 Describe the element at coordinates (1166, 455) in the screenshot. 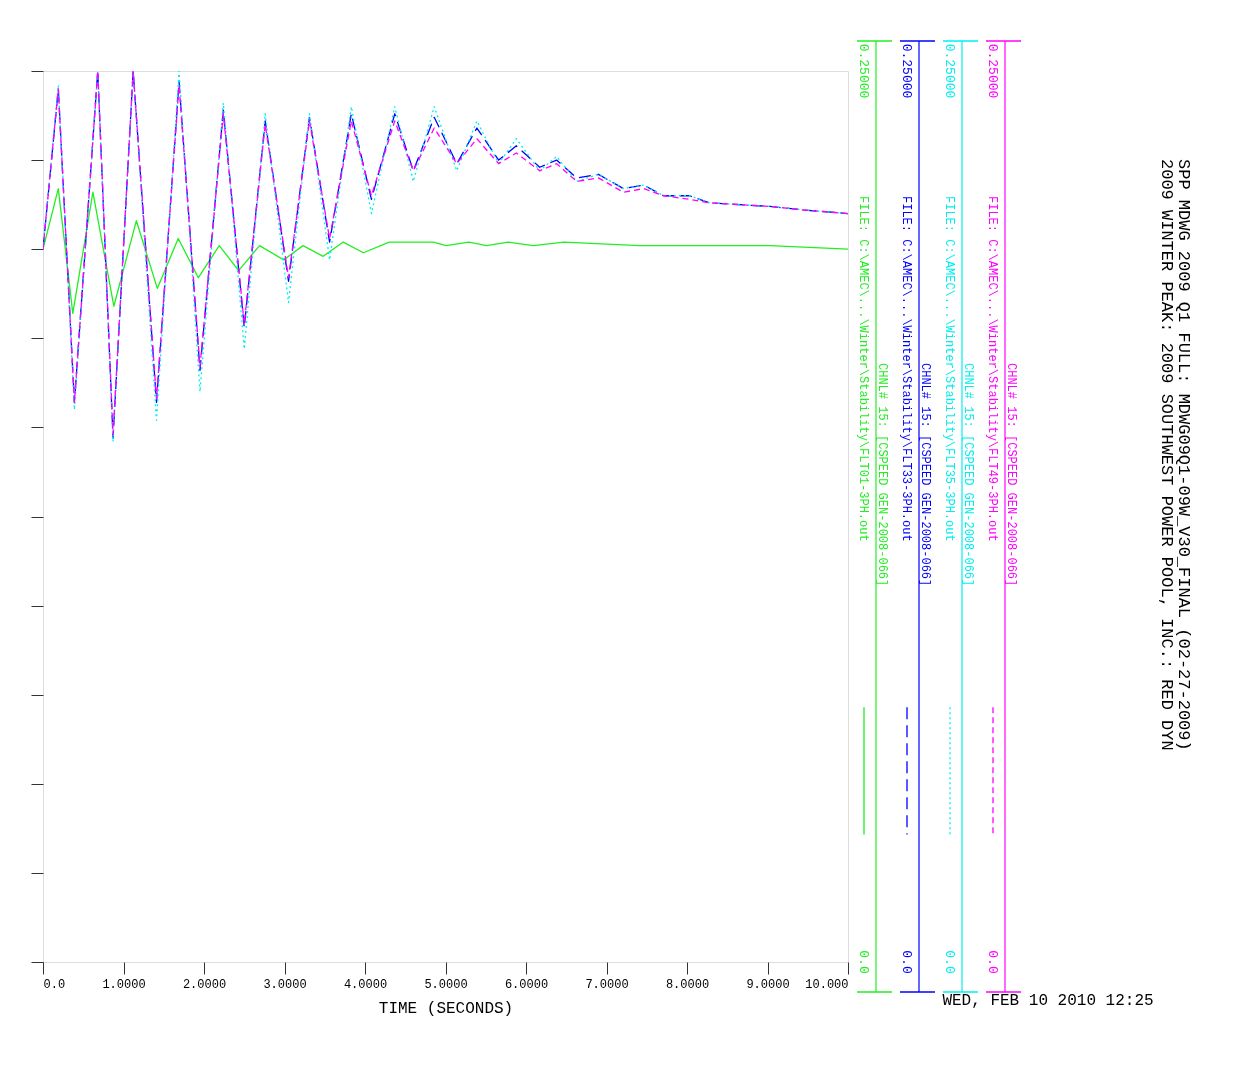

I see `text: 2009 WINTER PEAK: 2009 SOUTHWEST POWER POOL, INC.: RED DYN` at that location.